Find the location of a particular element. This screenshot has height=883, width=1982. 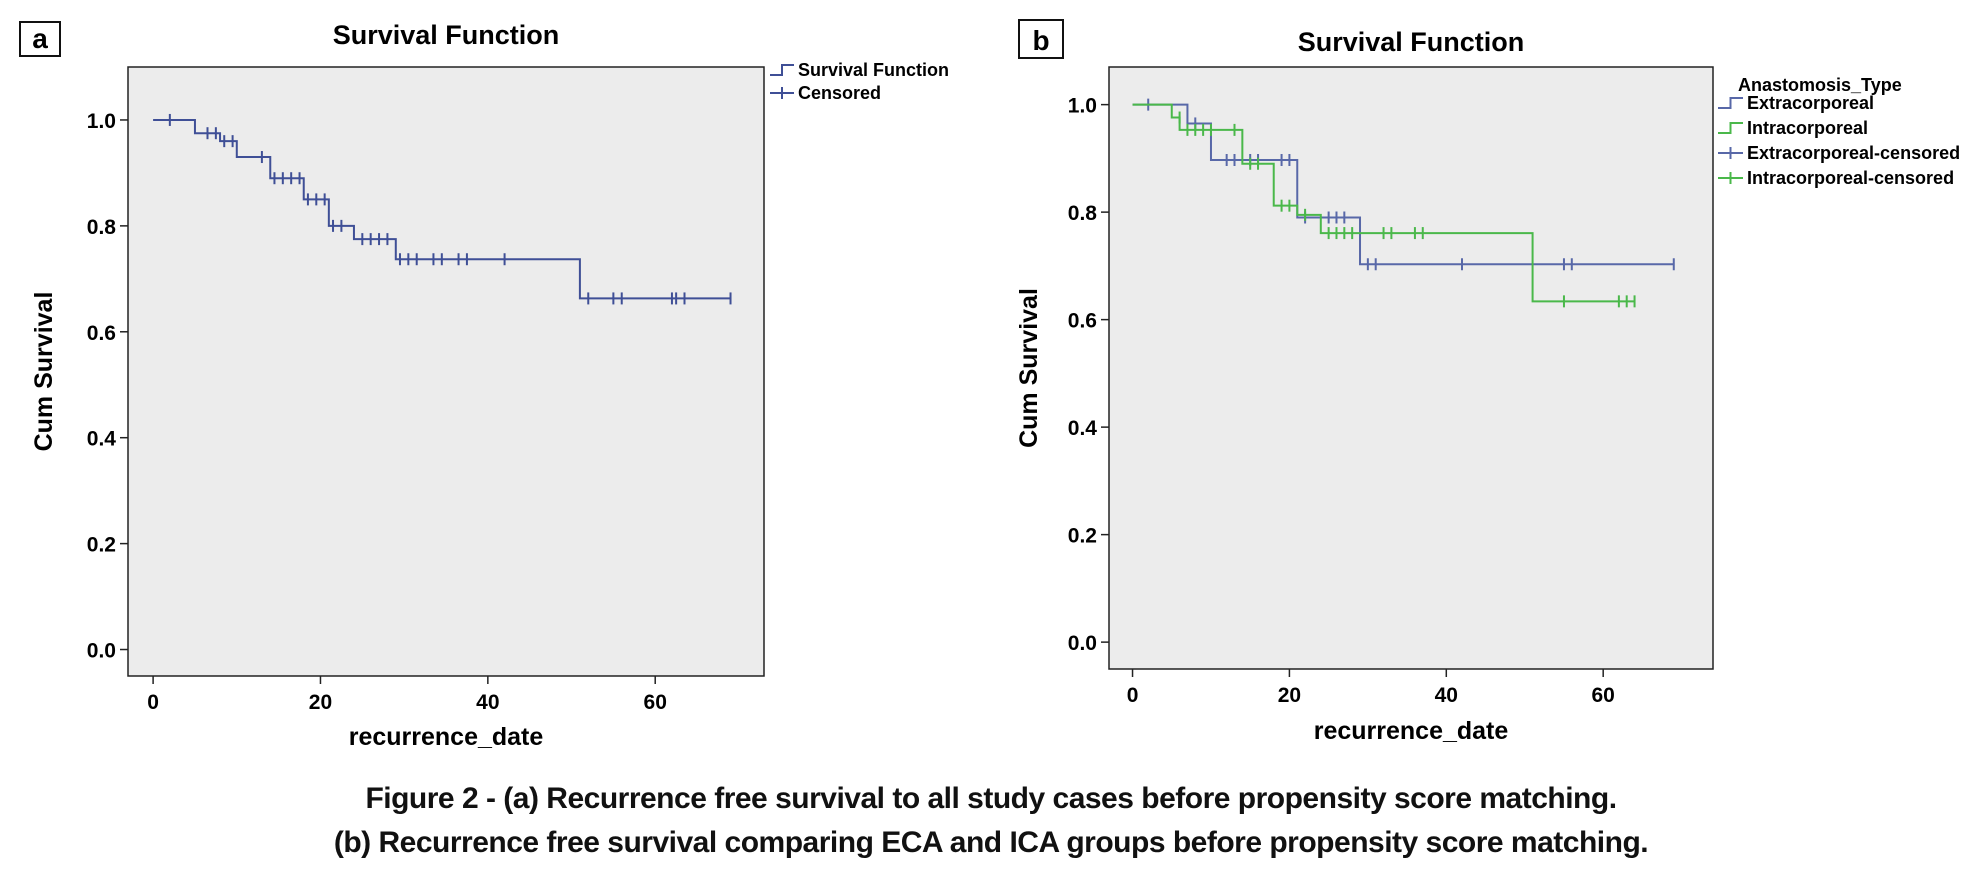

legend: Survival Function Censored is located at coordinates (859, 81).